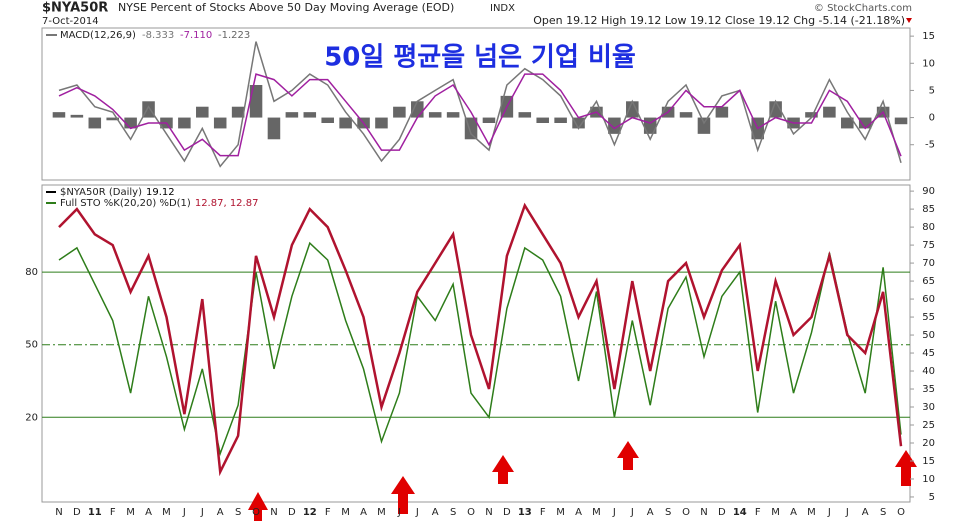 The width and height of the screenshot is (956, 525). Describe the element at coordinates (70, 21) in the screenshot. I see `date: 7-Oct-2014` at that location.